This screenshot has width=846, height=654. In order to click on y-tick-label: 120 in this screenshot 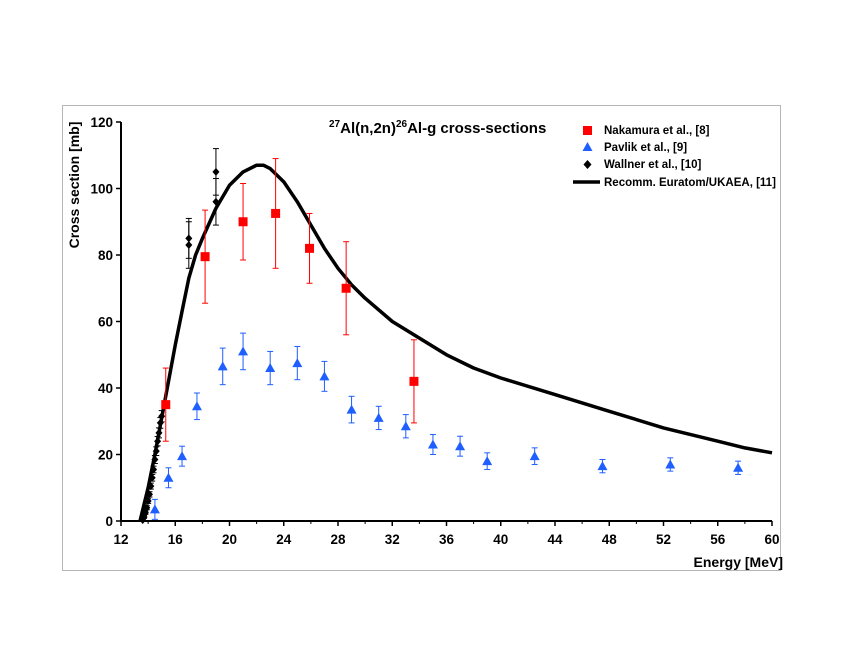, I will do `click(101, 122)`.